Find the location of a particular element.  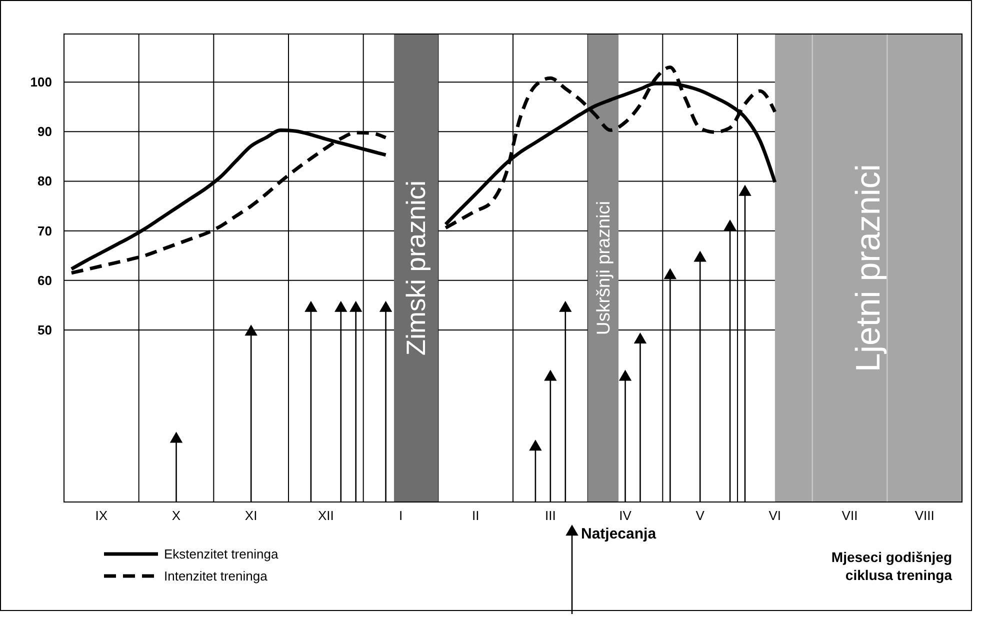

legend-label: Natjecanja is located at coordinates (619, 534).